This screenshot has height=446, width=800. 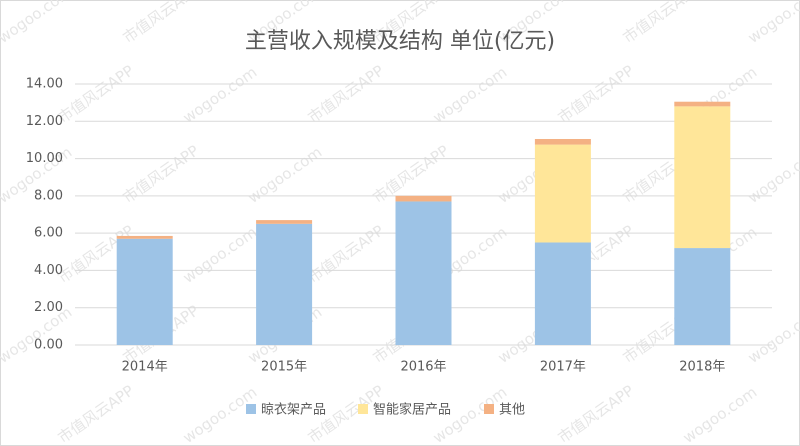 What do you see at coordinates (48, 195) in the screenshot?
I see `y-tick-label: 8.00` at bounding box center [48, 195].